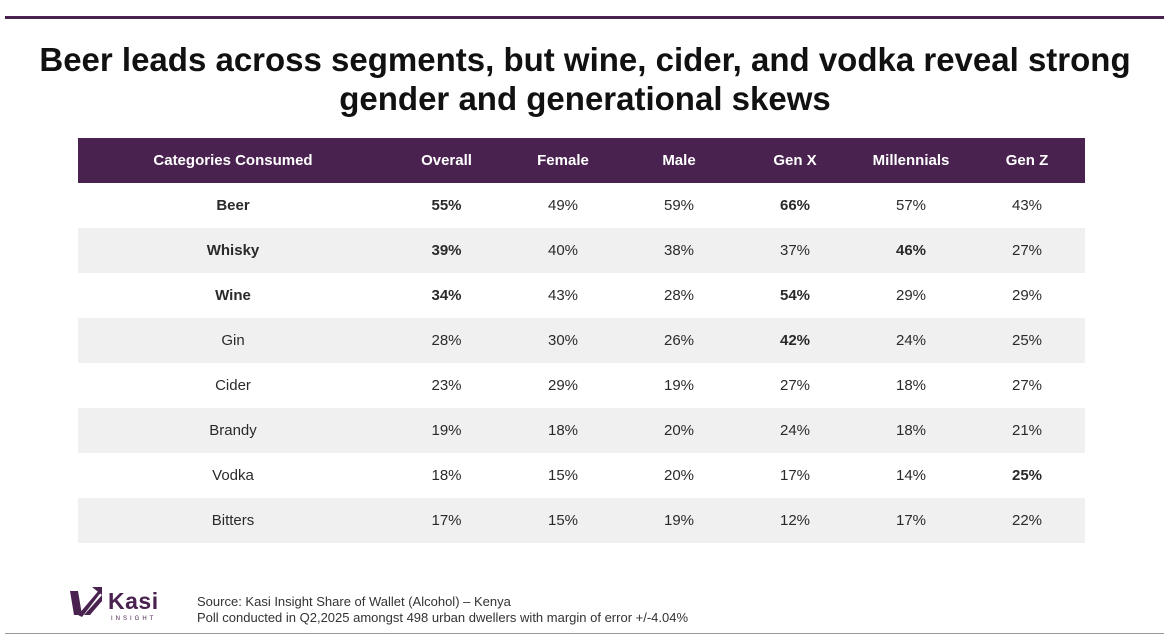 The width and height of the screenshot is (1176, 639). Describe the element at coordinates (233, 520) in the screenshot. I see `category-cell: Bitters` at that location.